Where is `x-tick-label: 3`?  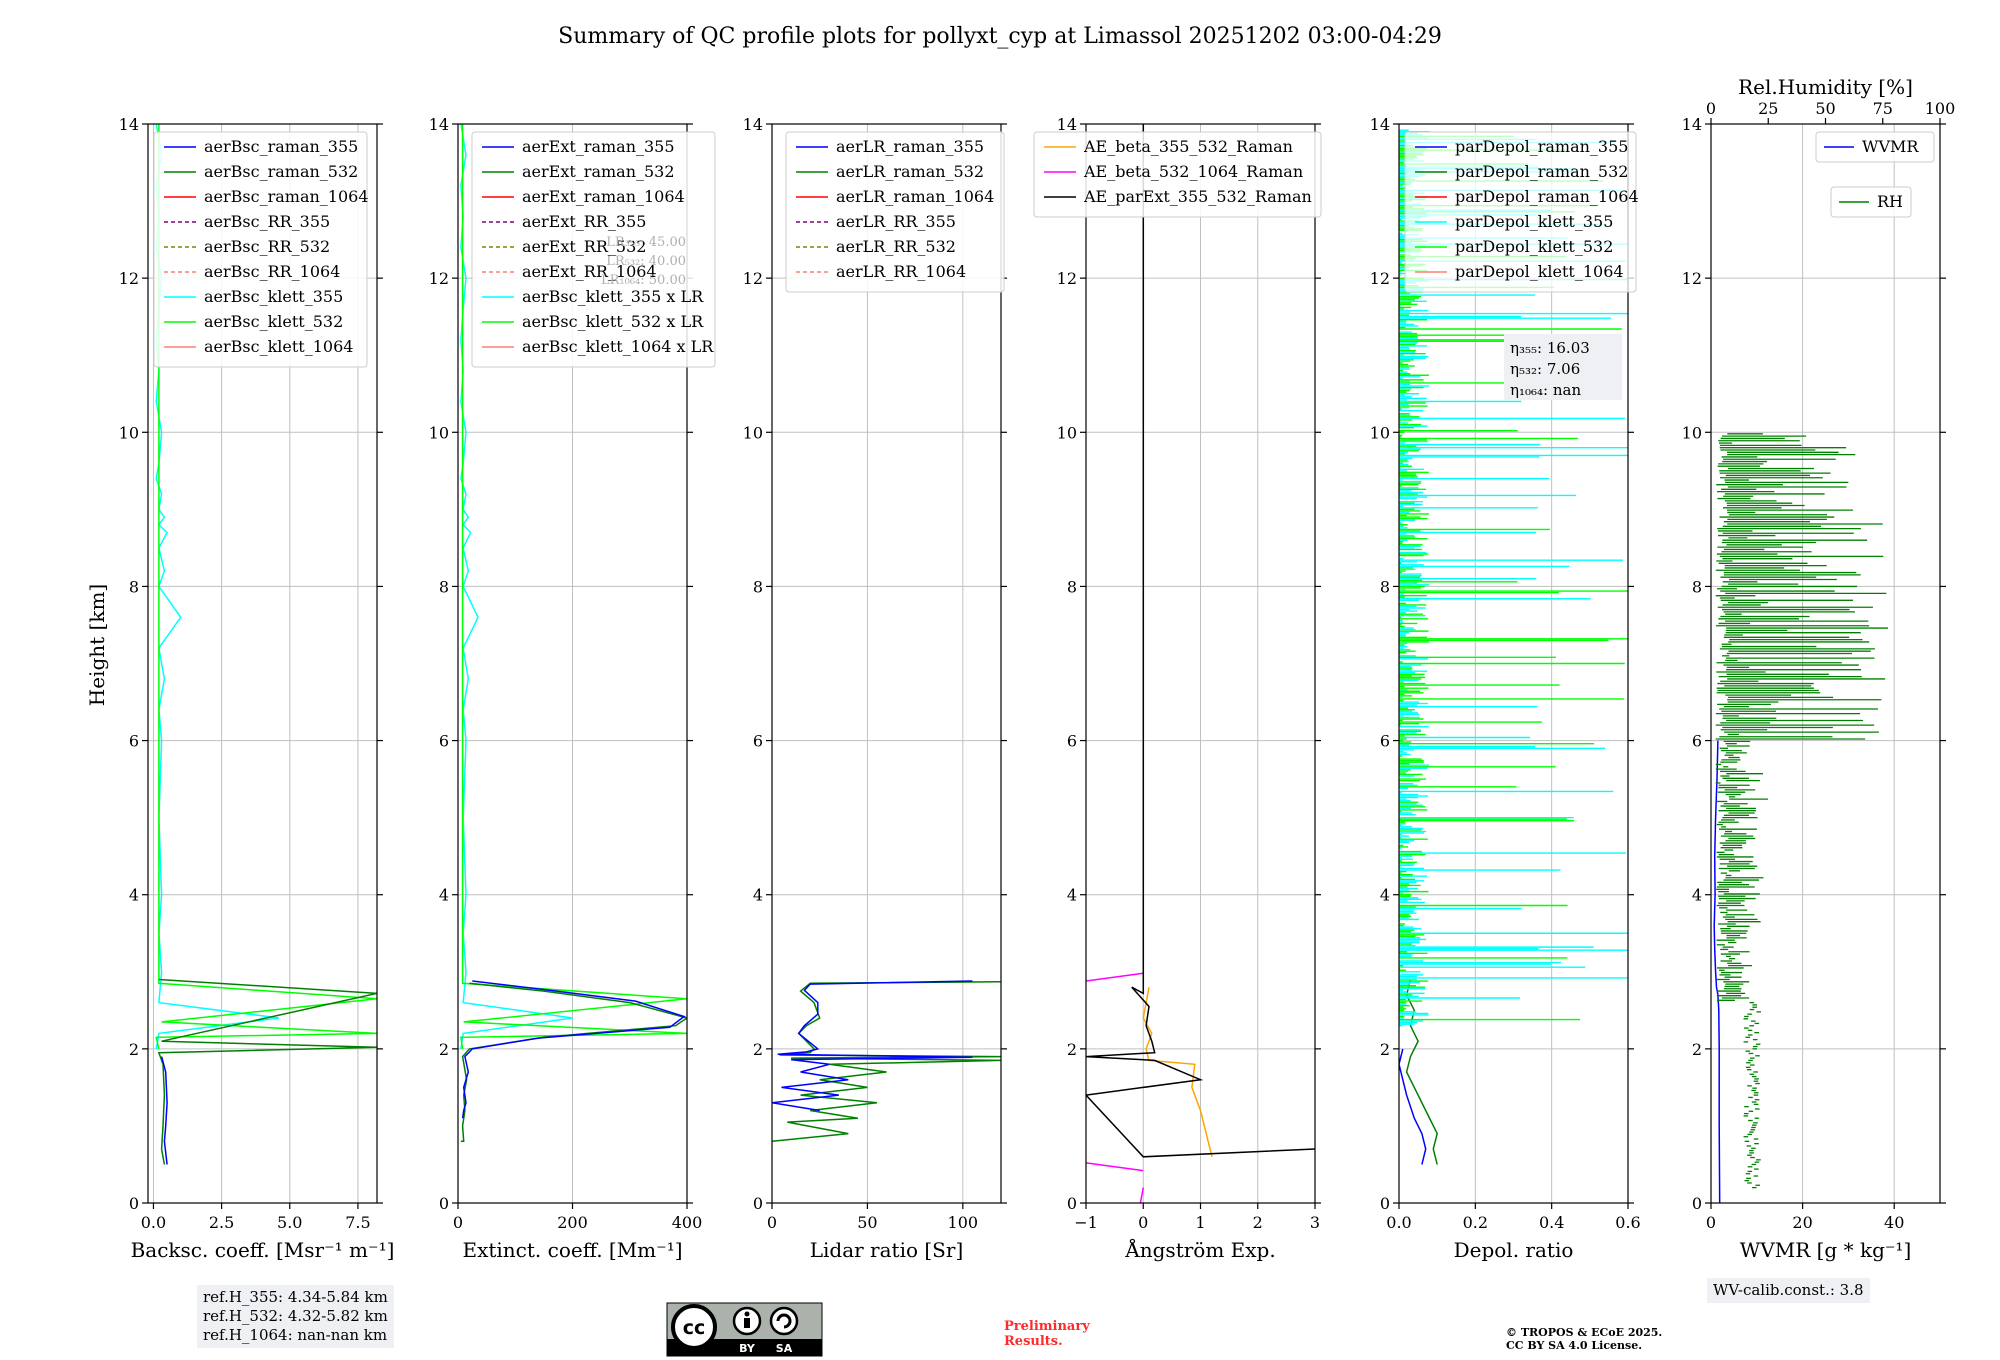
x-tick-label: 3 is located at coordinates (1315, 1222).